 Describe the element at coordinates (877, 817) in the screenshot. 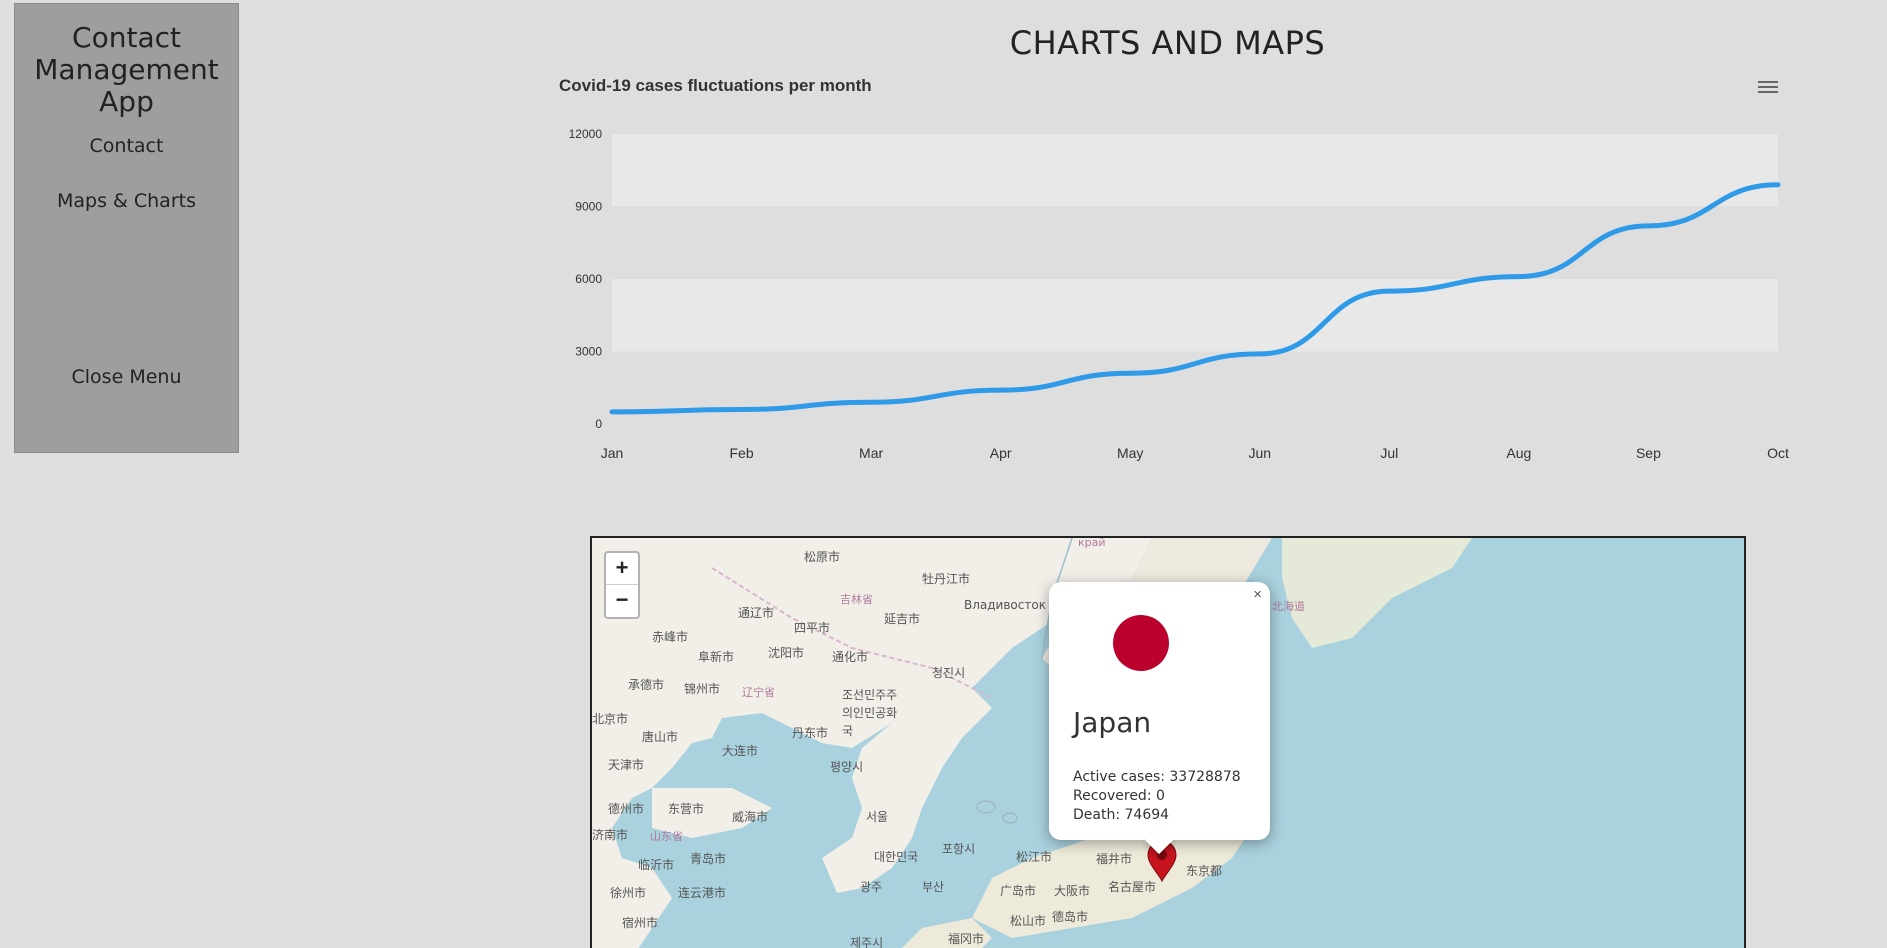

I see `map-label: 서울` at that location.